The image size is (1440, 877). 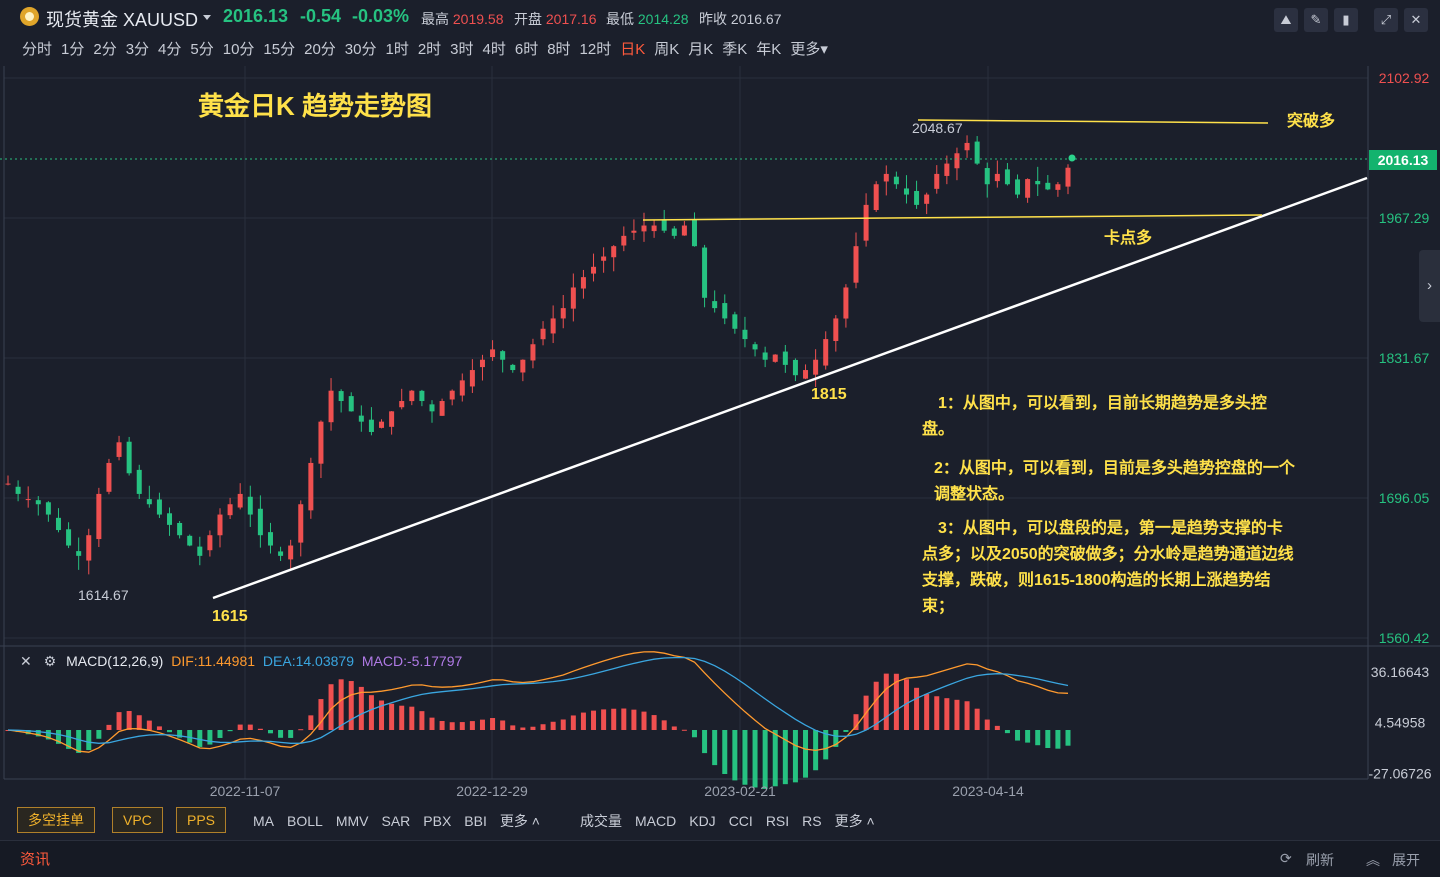 I want to click on period-17: 日K, so click(x=633, y=49).